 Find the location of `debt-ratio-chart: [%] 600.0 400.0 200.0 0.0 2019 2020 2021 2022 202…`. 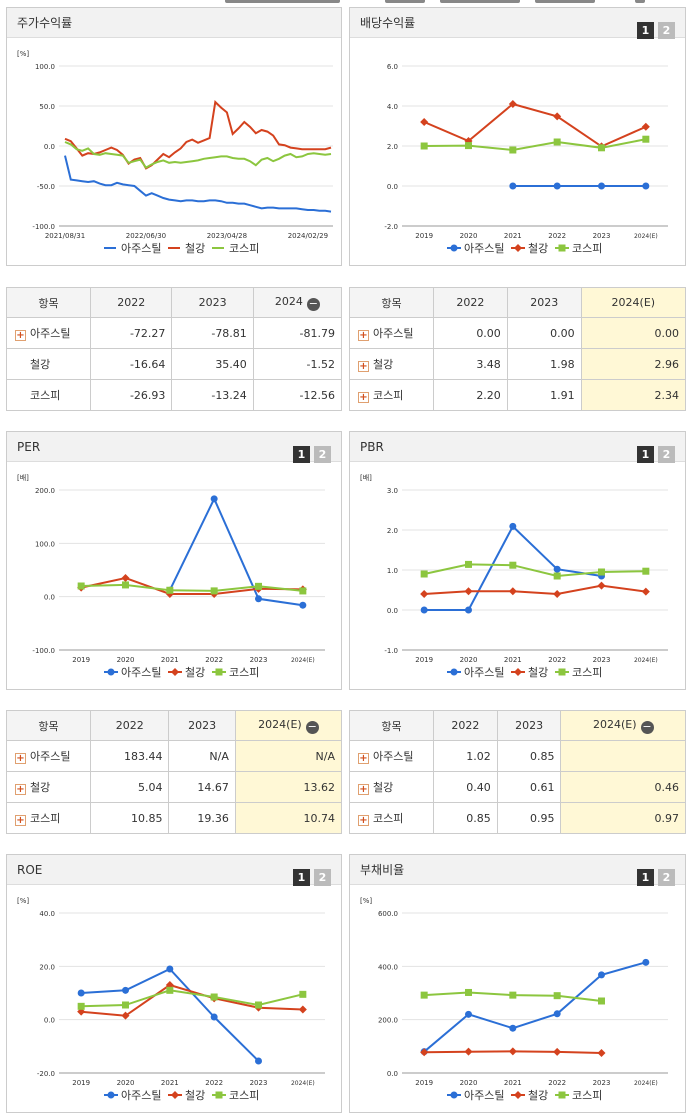

debt-ratio-chart: [%] 600.0 400.0 200.0 0.0 2019 2020 2021 2022 202… is located at coordinates (517, 998).